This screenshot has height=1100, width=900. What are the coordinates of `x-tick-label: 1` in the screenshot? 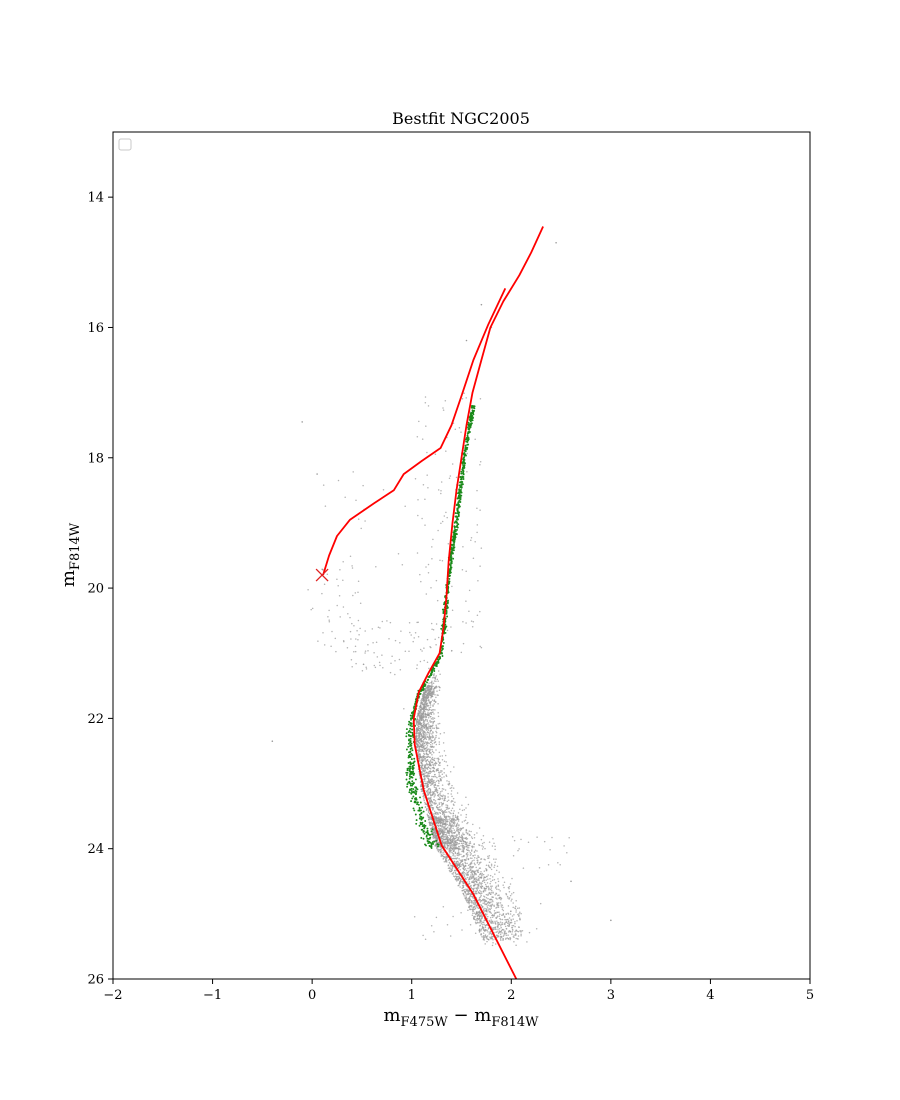 It's located at (412, 995).